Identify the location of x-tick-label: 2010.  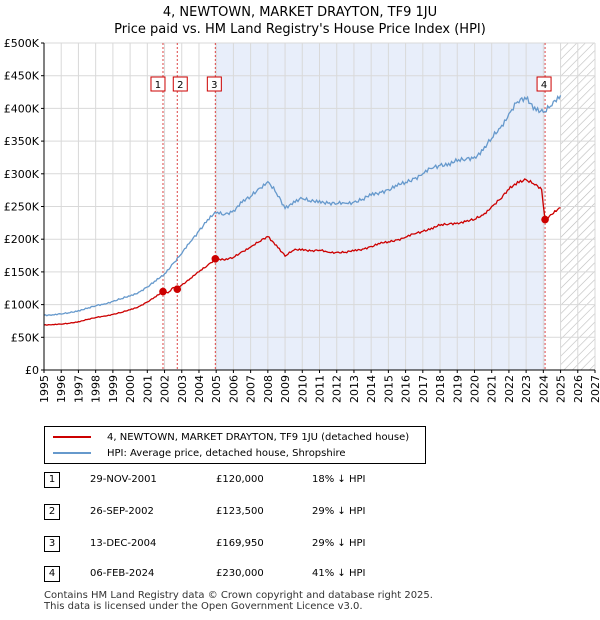
(302, 389).